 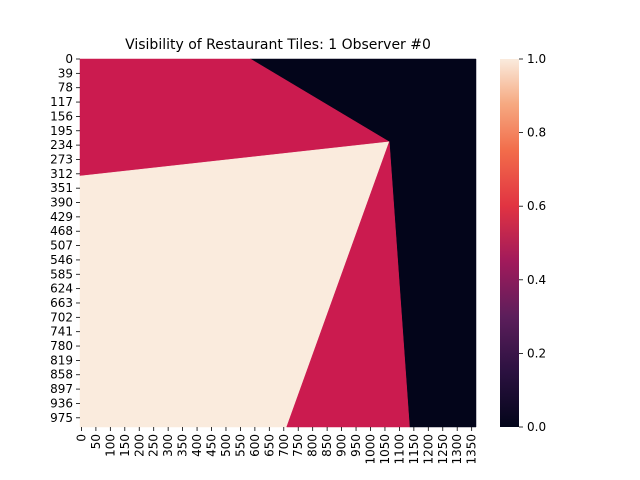 I want to click on x-tick-label-0: 0, so click(x=81, y=438).